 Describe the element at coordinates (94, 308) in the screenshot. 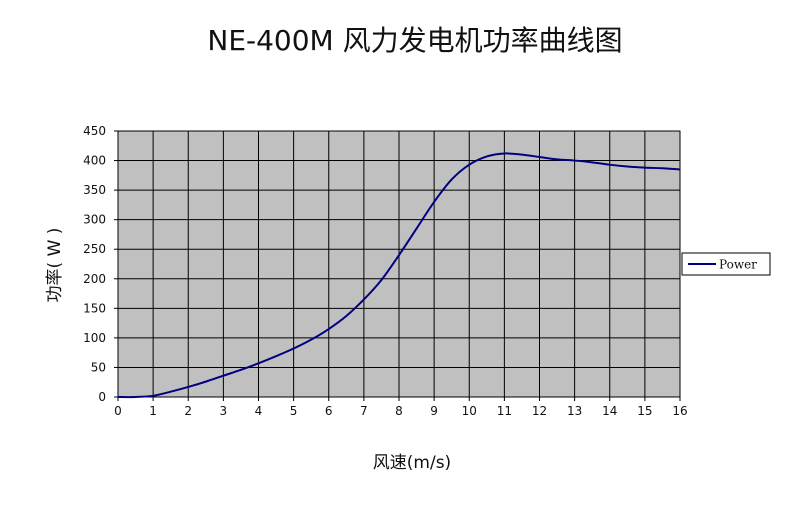

I see `y-tick-label: 150` at that location.